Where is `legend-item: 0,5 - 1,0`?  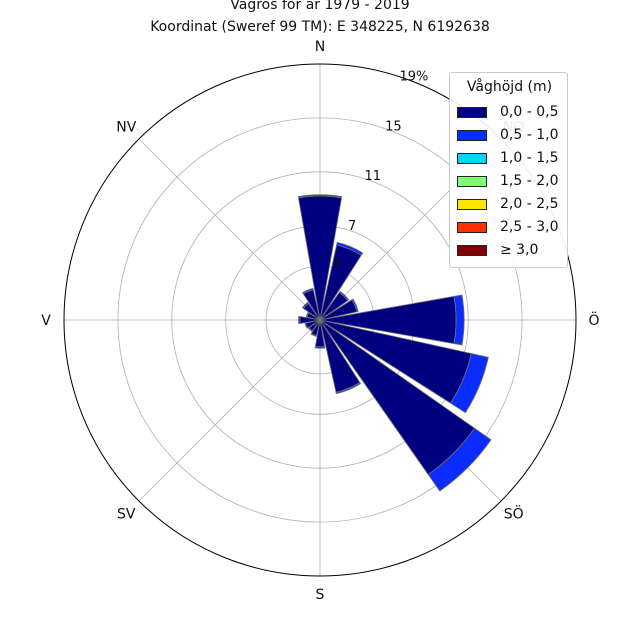 legend-item: 0,5 - 1,0 is located at coordinates (507, 135).